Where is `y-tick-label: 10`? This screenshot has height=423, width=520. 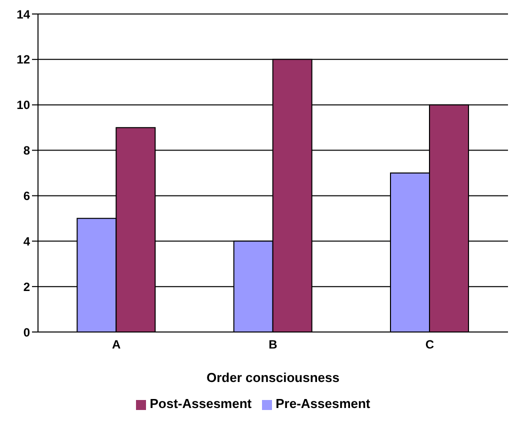 y-tick-label: 10 is located at coordinates (23, 105).